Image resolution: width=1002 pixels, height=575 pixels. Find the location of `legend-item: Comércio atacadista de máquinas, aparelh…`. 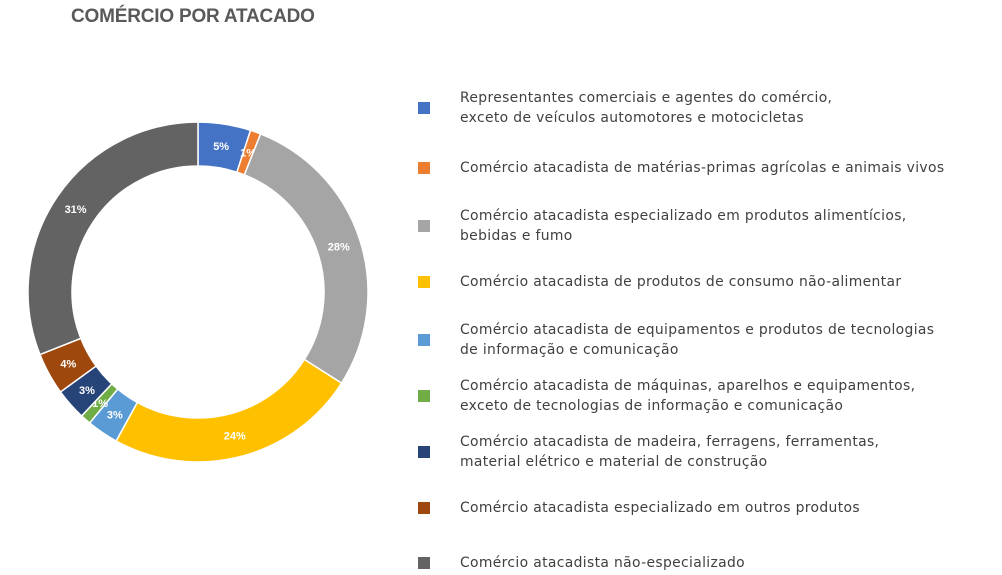

legend-item: Comércio atacadista de máquinas, aparelh… is located at coordinates (666, 396).